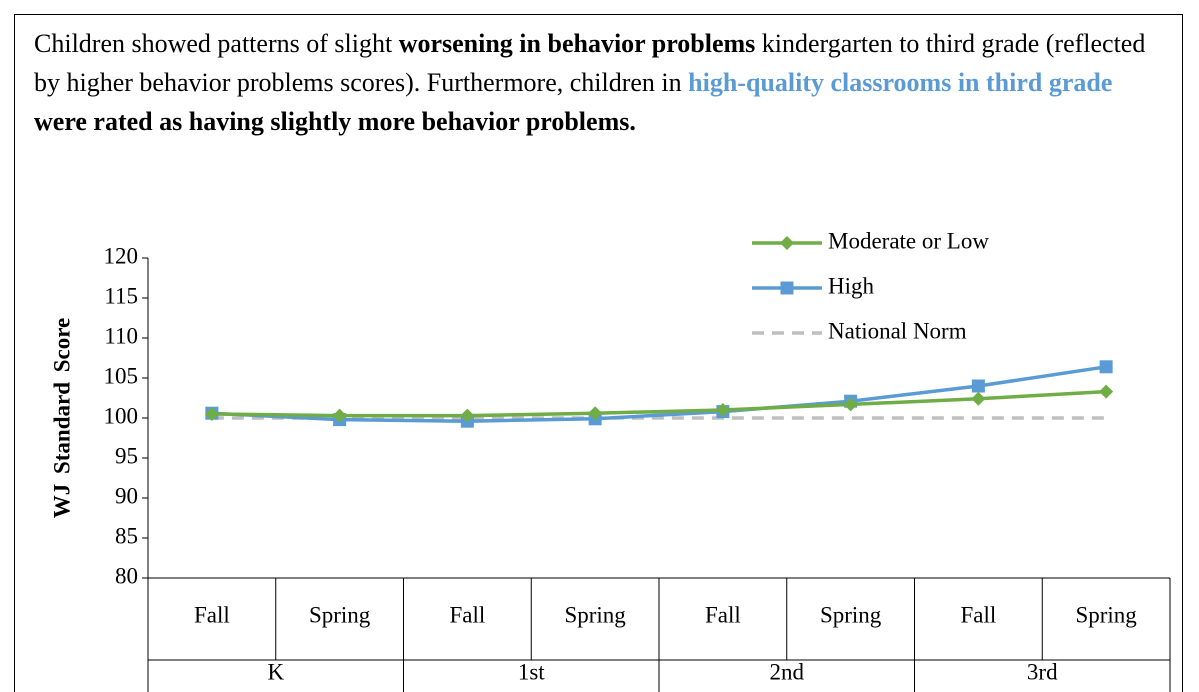 Image resolution: width=1199 pixels, height=692 pixels. I want to click on x-group-label: K, so click(275, 671).